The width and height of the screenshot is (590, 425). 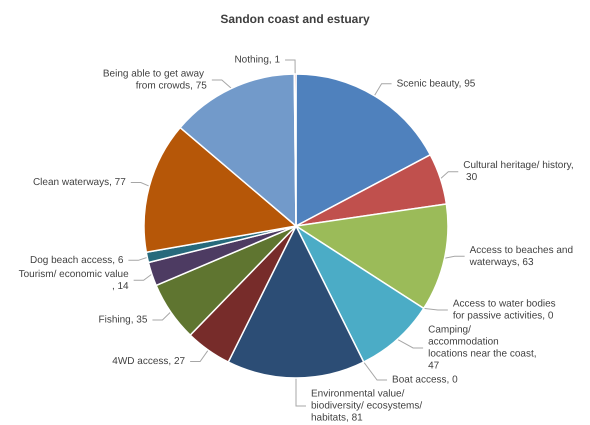 What do you see at coordinates (257, 60) in the screenshot?
I see `data-label: Nothing, 1` at bounding box center [257, 60].